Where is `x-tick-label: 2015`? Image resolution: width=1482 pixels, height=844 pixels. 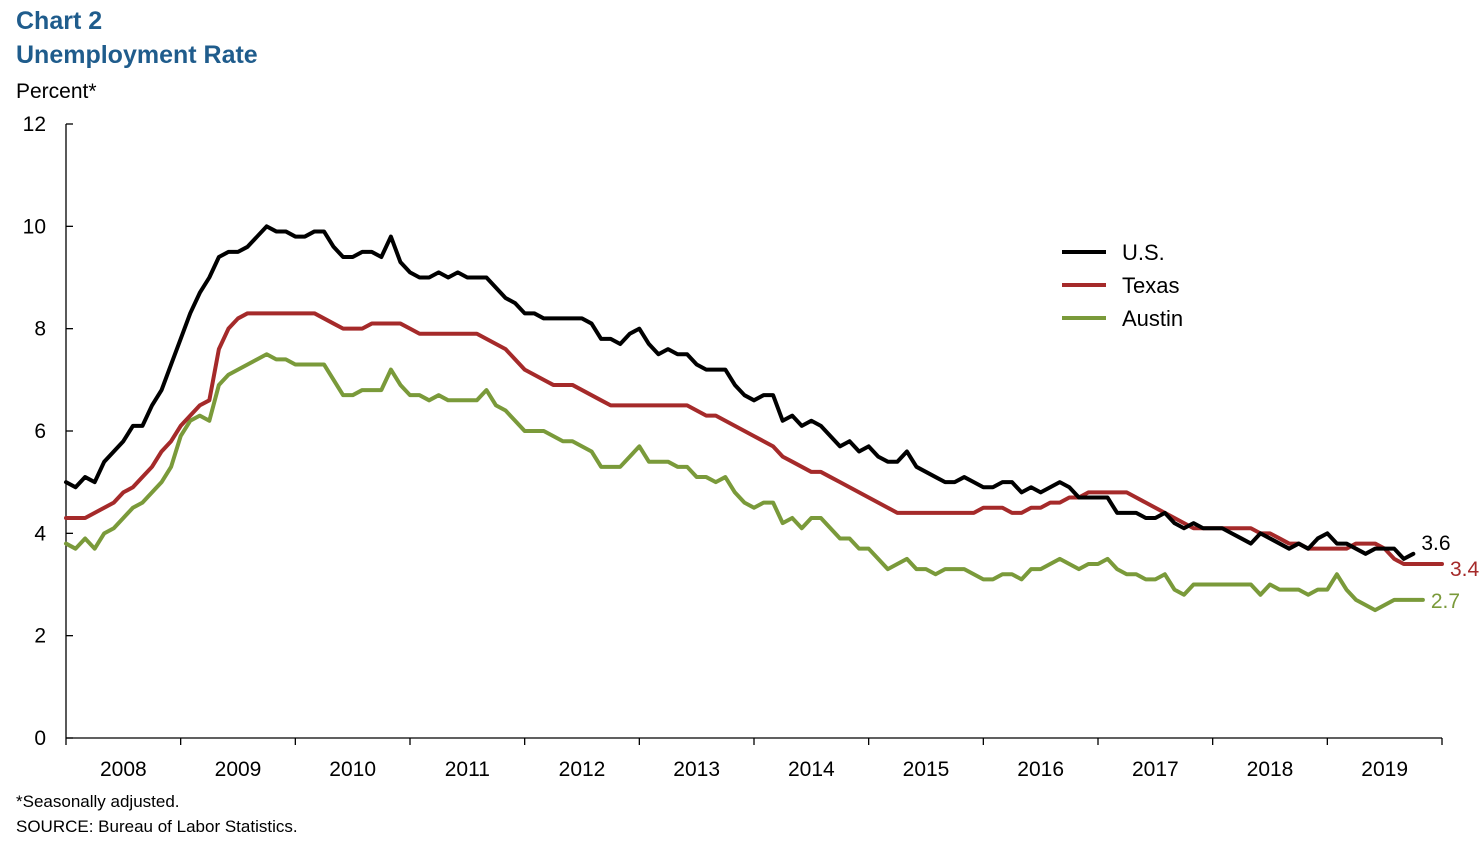
x-tick-label: 2015 is located at coordinates (926, 769).